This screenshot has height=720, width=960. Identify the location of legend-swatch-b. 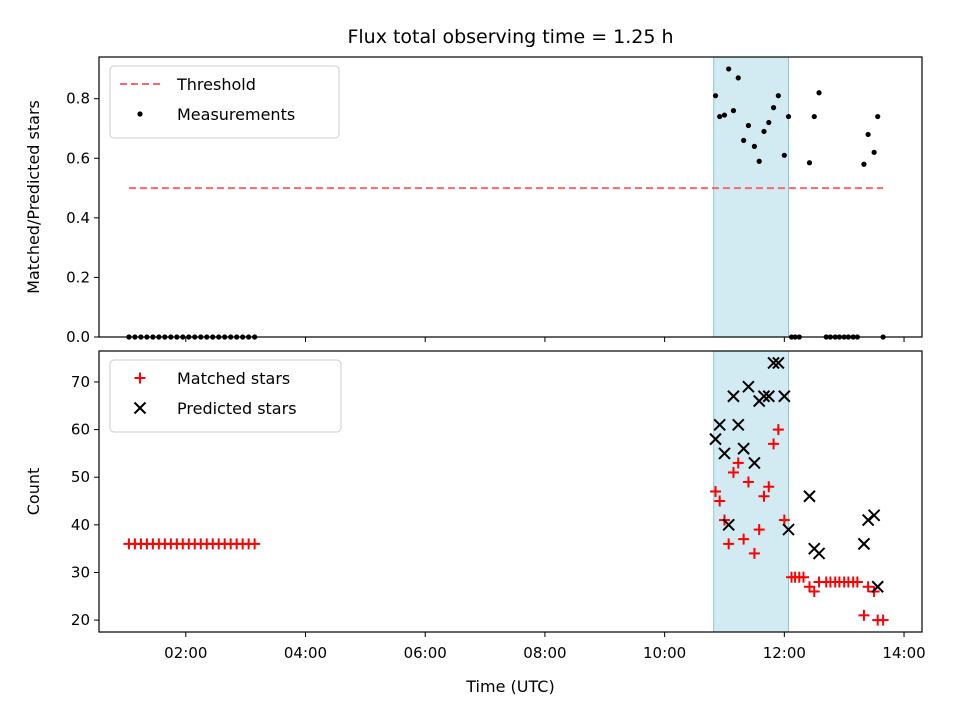
(140, 408).